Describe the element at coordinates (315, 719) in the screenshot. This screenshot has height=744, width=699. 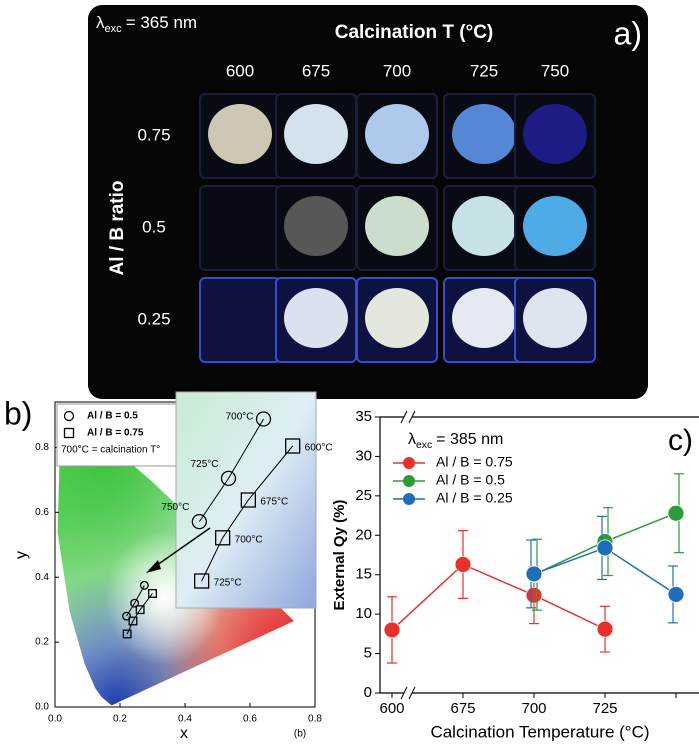
I see `x-tick-label: 0.8` at that location.